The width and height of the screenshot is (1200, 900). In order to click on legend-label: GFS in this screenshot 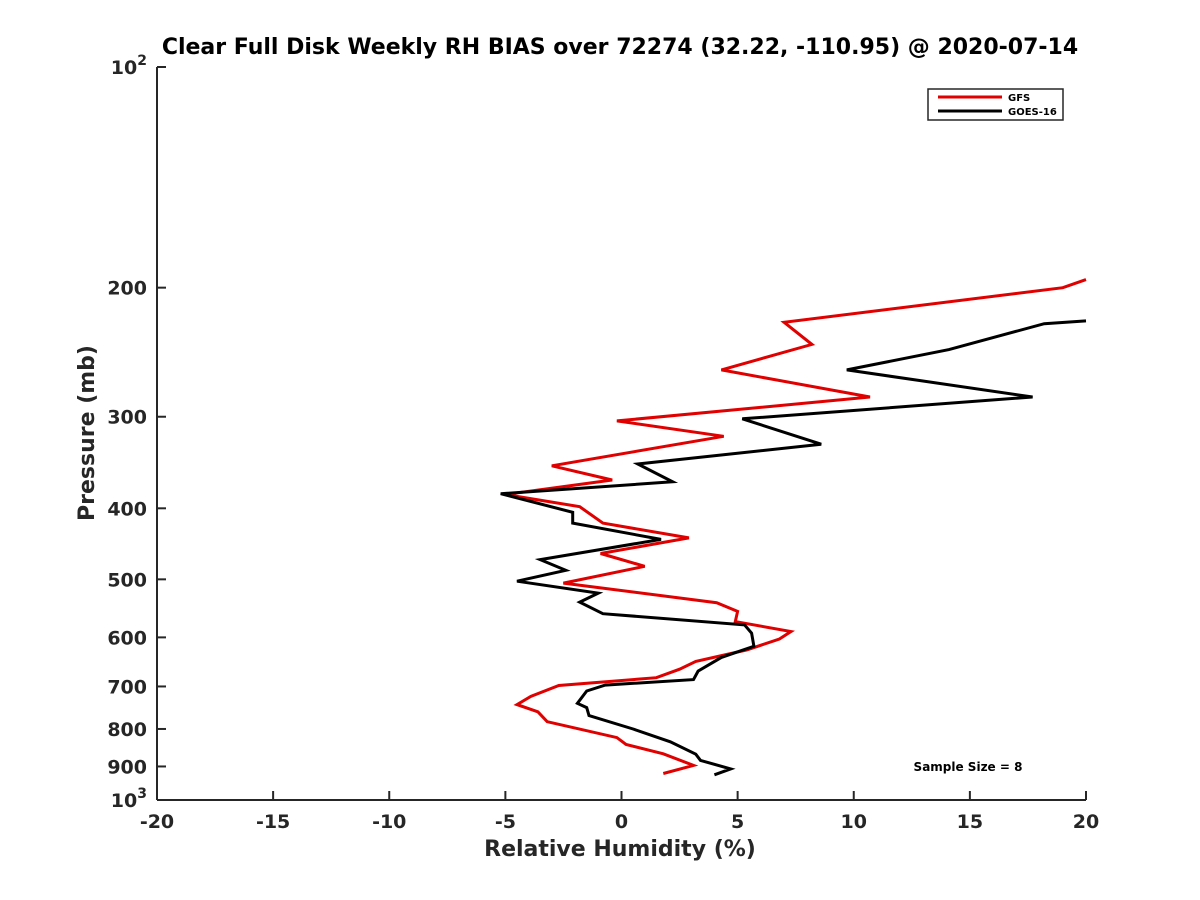, I will do `click(1019, 98)`.